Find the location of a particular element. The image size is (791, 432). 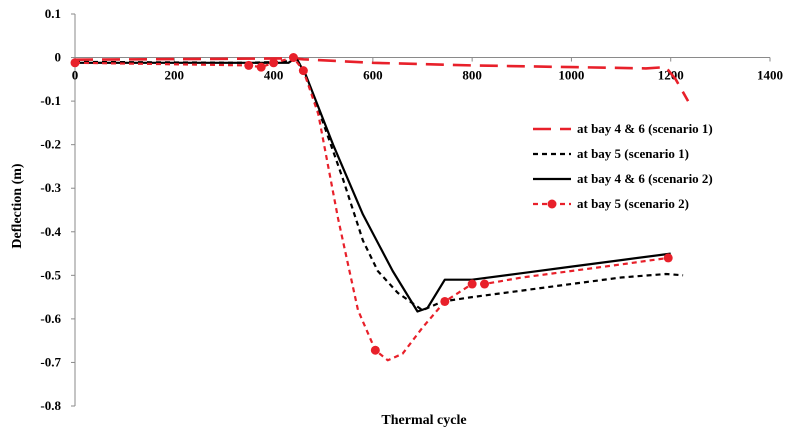

legend-label-3: at bay 4 & 6 (scenario 2) is located at coordinates (645, 178).